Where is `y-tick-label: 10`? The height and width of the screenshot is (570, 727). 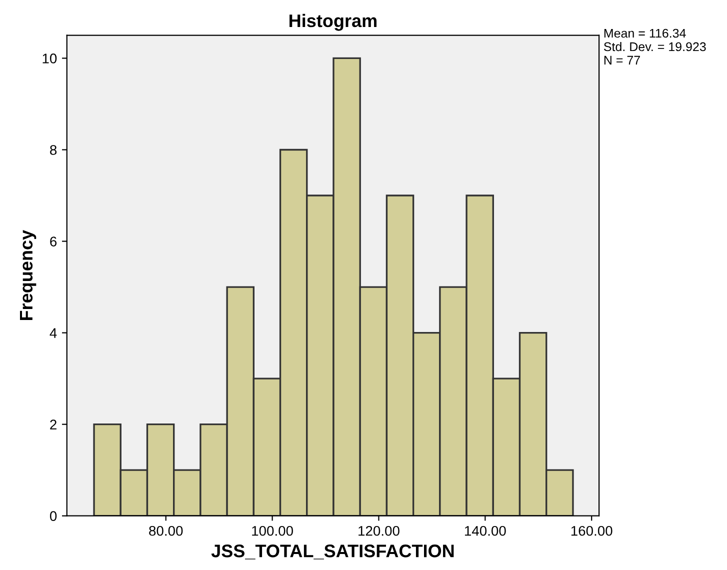
y-tick-label: 10 is located at coordinates (49, 59).